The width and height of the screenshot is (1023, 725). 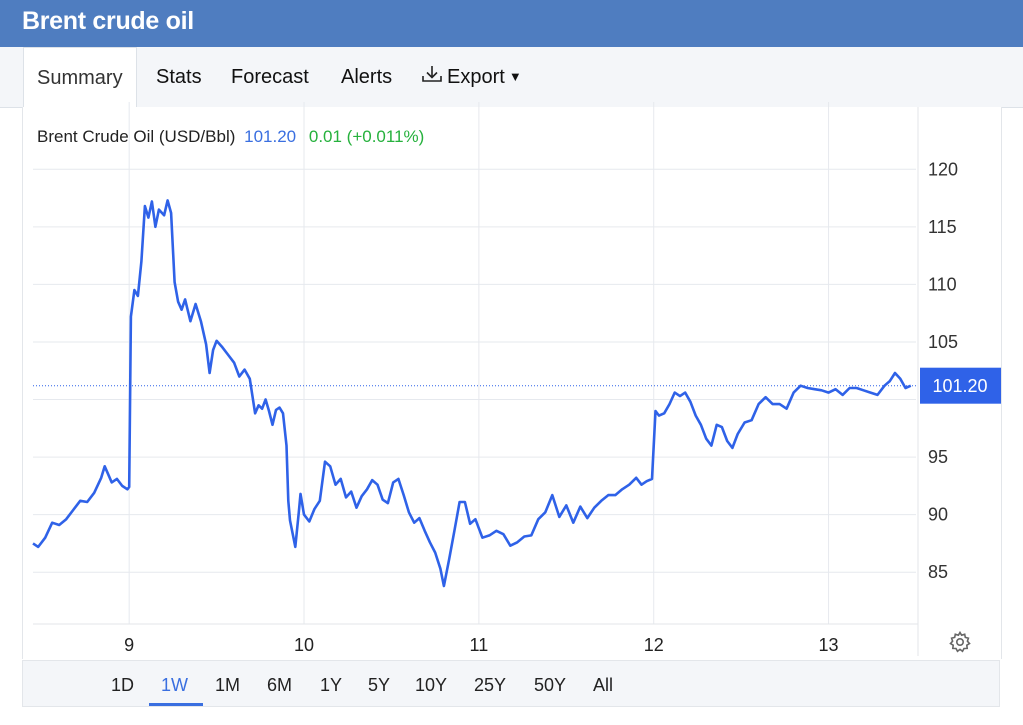 What do you see at coordinates (938, 515) in the screenshot?
I see `y-tick-label: 90` at bounding box center [938, 515].